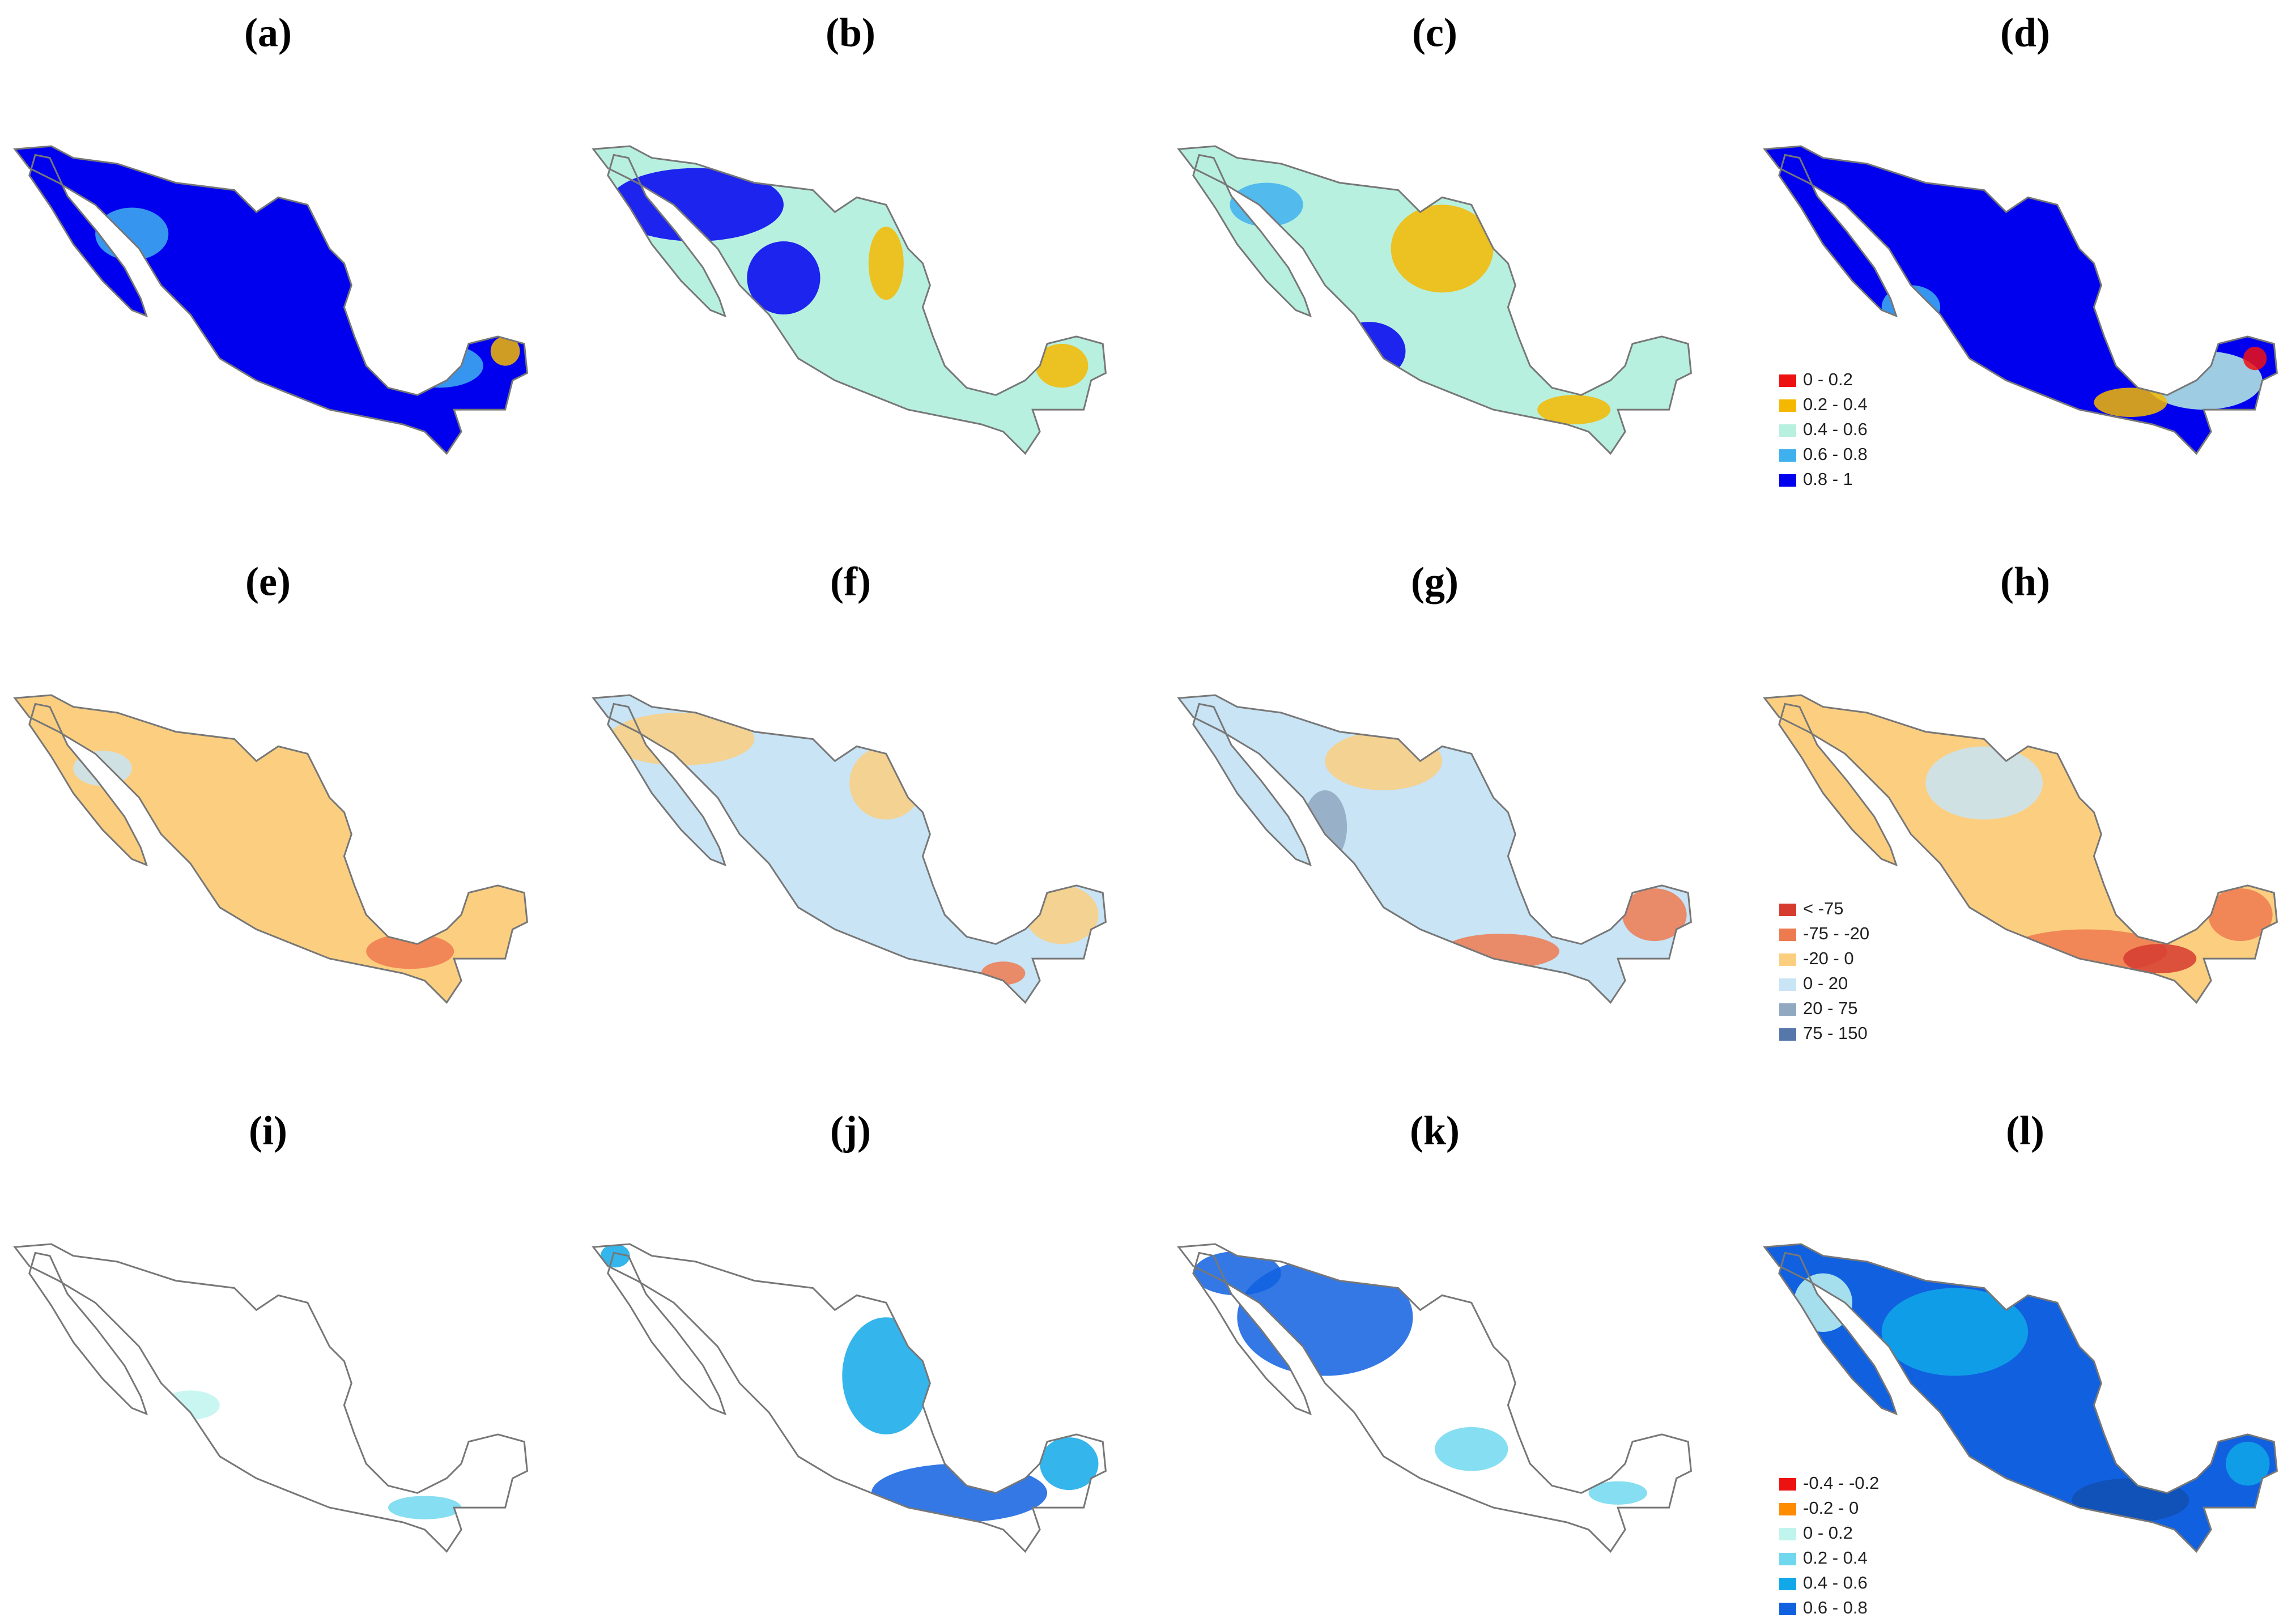  I want to click on legend-label: 0.2 - 0.4, so click(1835, 404).